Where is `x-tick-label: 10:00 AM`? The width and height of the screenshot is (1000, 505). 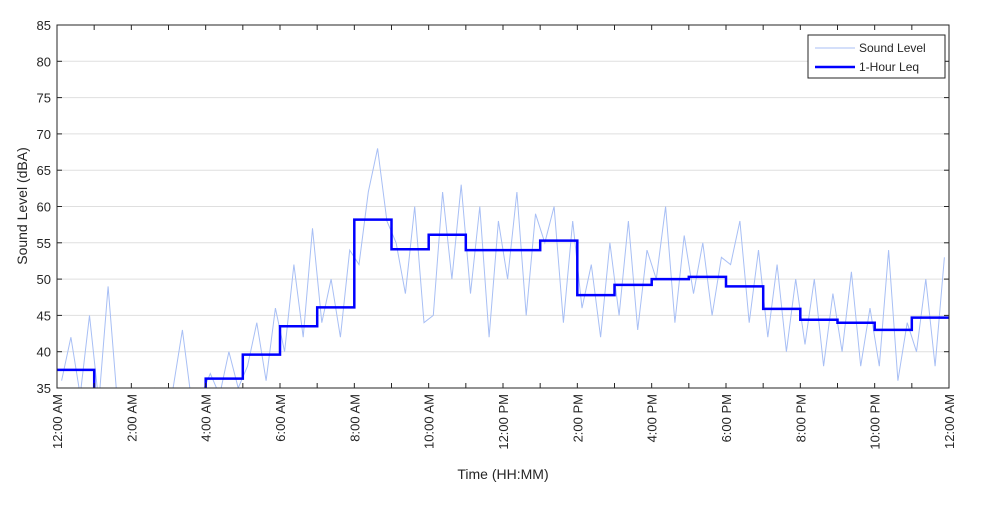 x-tick-label: 10:00 AM is located at coordinates (429, 421).